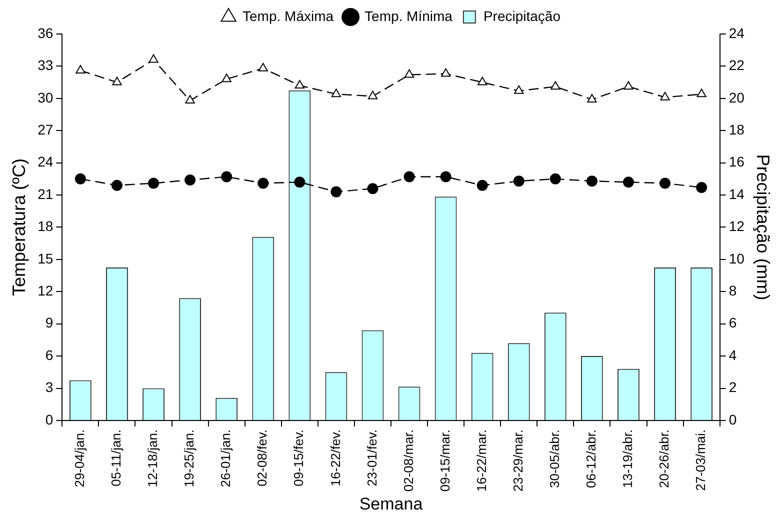 The image size is (782, 515). What do you see at coordinates (46, 97) in the screenshot?
I see `y-tick-label: 30` at bounding box center [46, 97].